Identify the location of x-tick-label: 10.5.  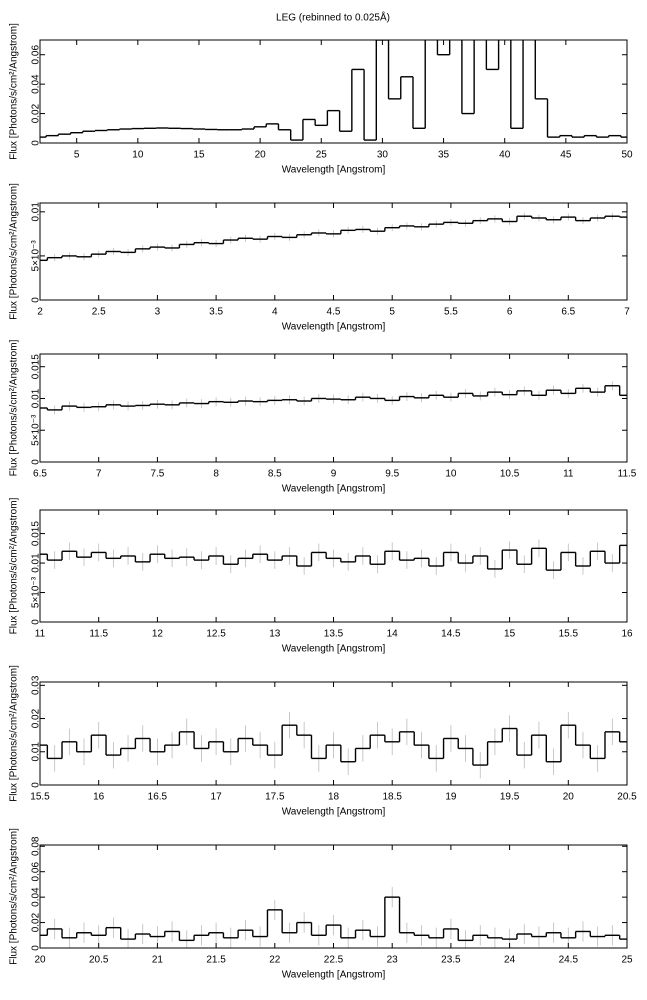
(510, 474).